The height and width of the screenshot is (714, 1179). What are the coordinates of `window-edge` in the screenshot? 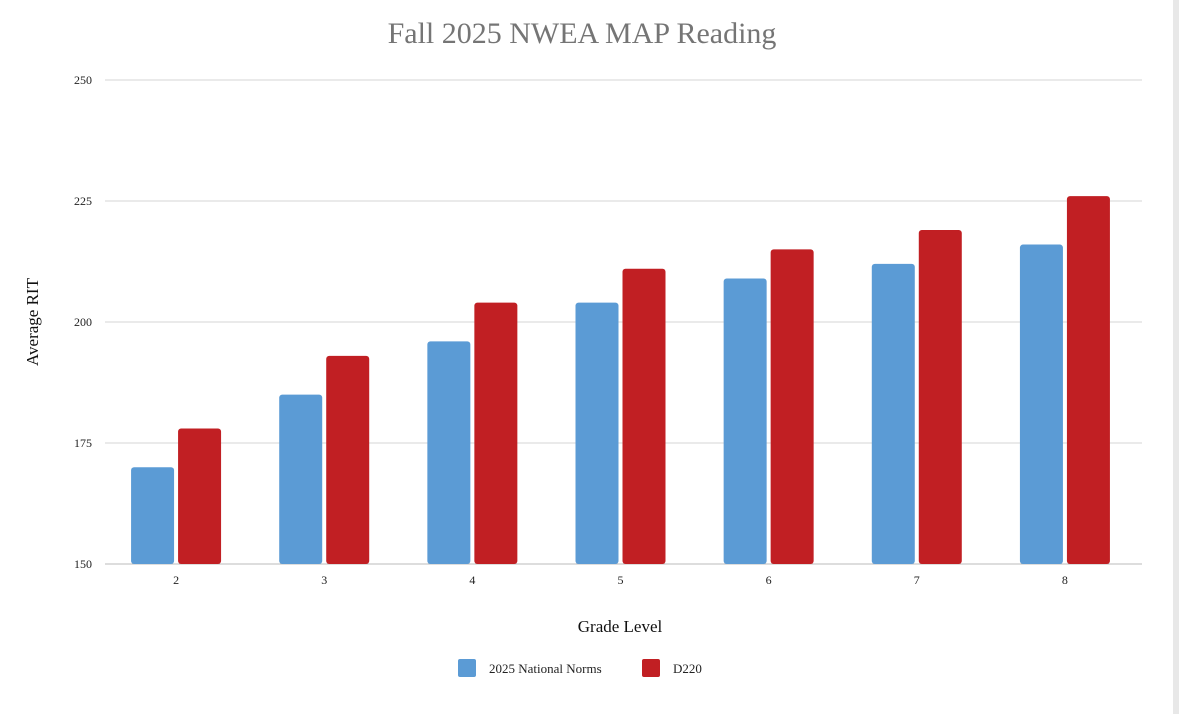 It's located at (1176, 357).